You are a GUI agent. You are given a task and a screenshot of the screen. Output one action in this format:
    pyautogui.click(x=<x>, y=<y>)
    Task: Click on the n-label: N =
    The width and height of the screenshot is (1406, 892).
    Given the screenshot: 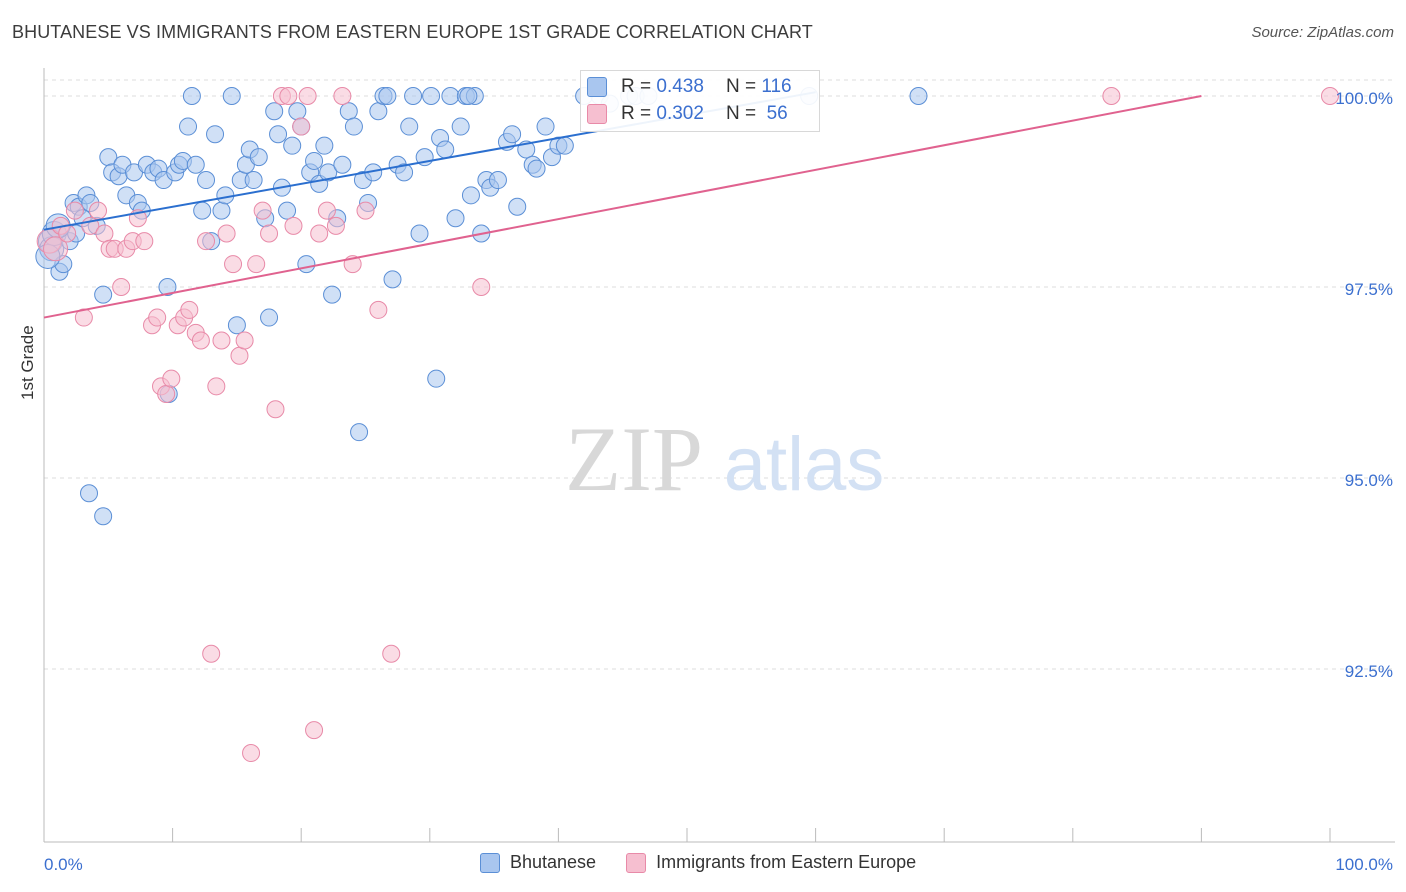 What is the action you would take?
    pyautogui.click(x=741, y=113)
    